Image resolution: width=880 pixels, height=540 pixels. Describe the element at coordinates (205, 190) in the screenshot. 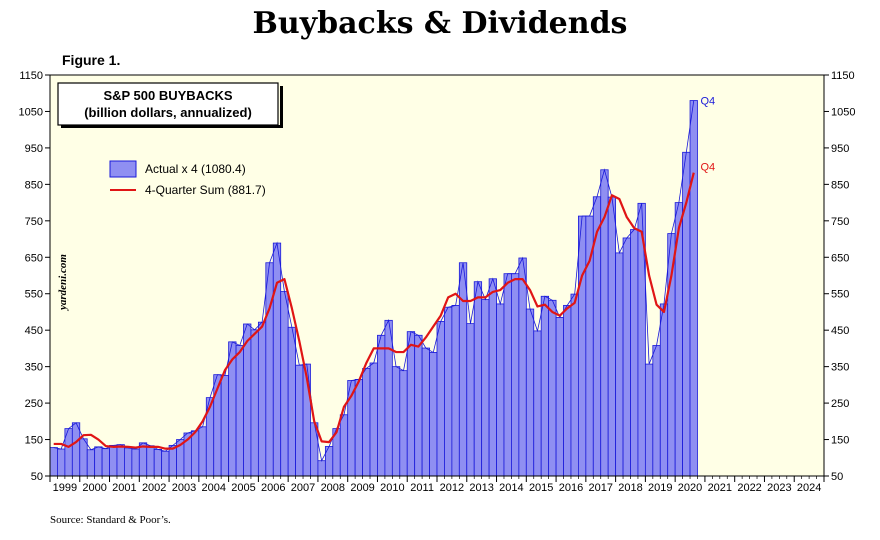

I see `legend-line-label: 4-Quarter Sum (881.7)` at that location.